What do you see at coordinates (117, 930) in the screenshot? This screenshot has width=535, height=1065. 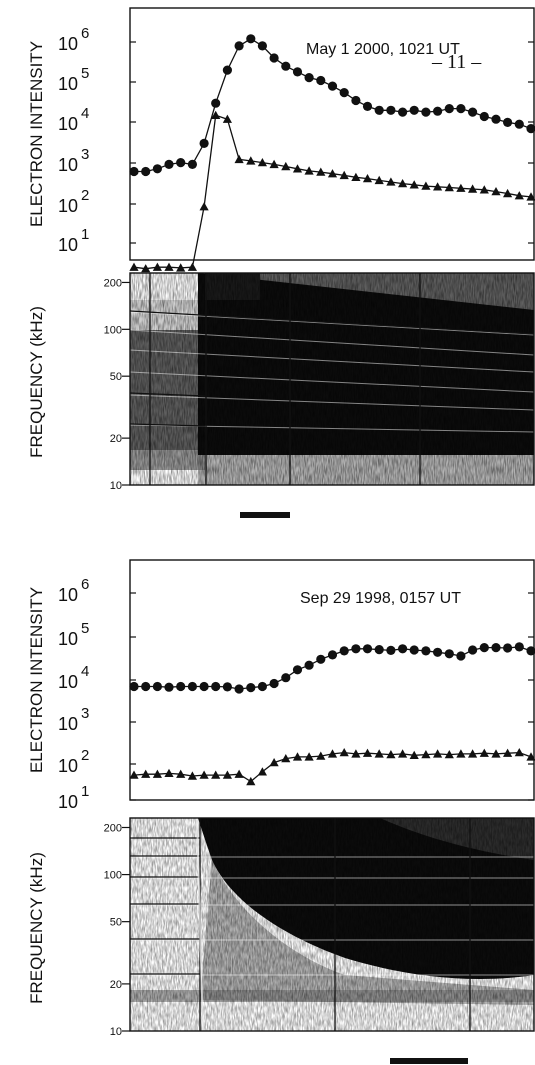 I see `y-tick-labels: 200 100 50 20 10` at bounding box center [117, 930].